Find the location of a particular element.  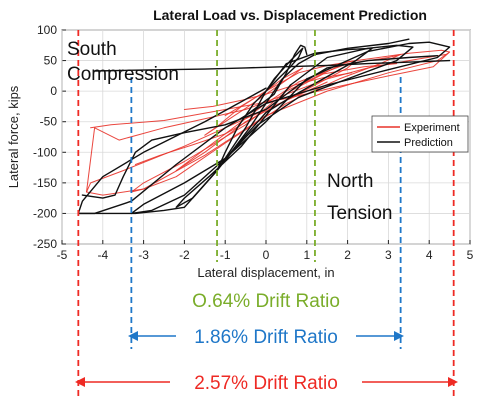

y-tick-label: 50 is located at coordinates (51, 61).